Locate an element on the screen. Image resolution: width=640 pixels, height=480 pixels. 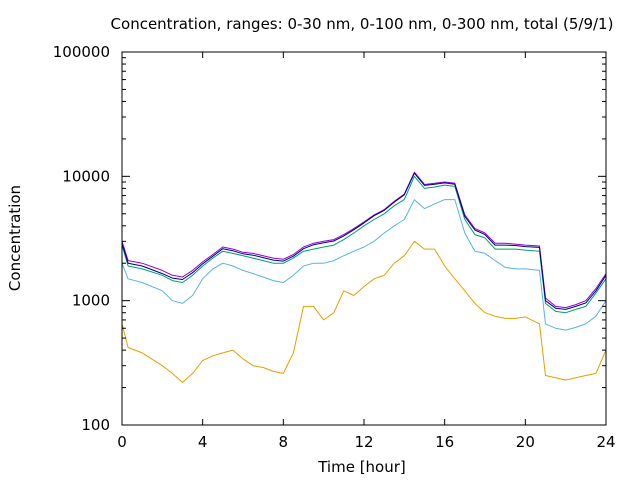
y-tick-label: 1000 is located at coordinates (91, 301).